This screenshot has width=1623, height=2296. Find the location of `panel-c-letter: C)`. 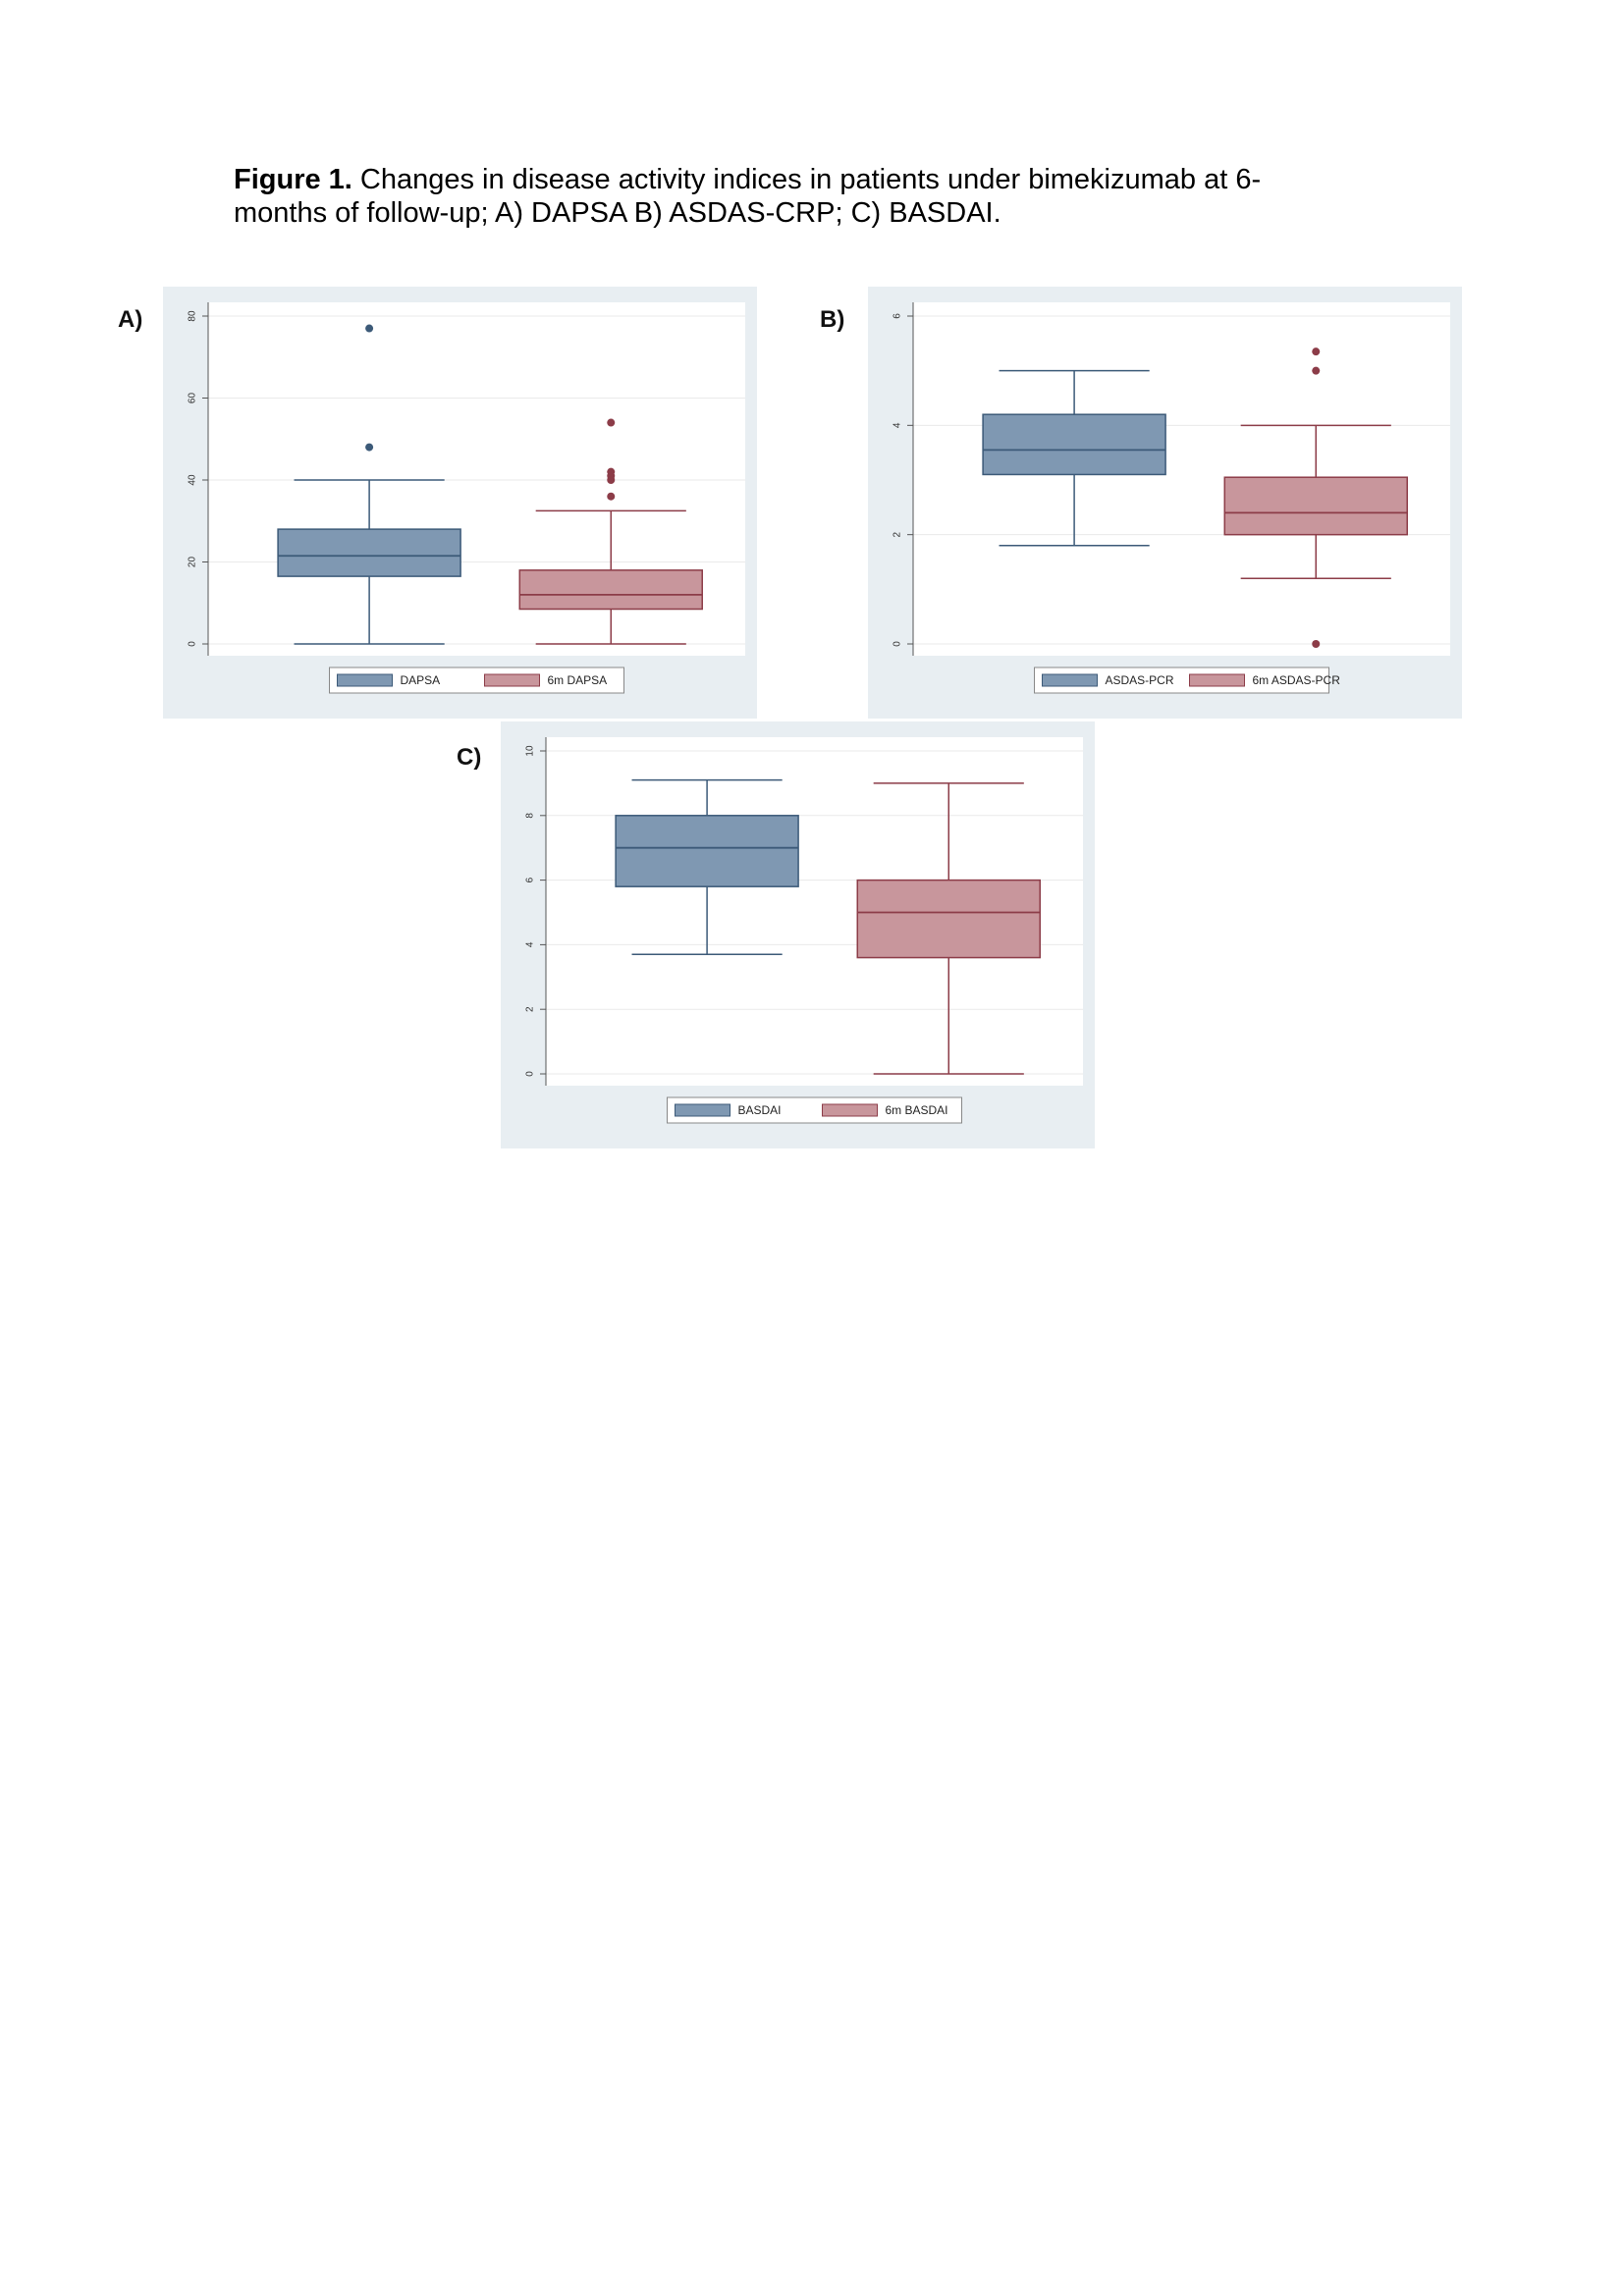

panel-c-letter: C) is located at coordinates (469, 757).